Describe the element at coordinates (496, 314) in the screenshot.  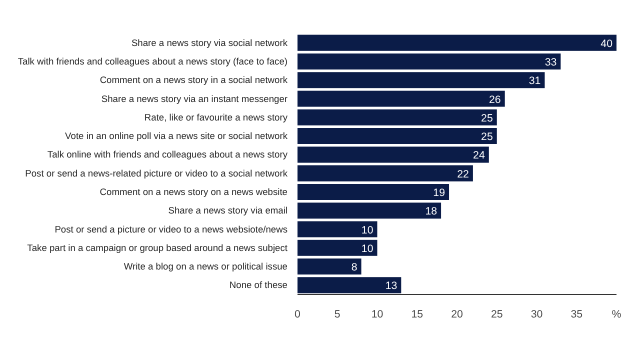
I see `x-tick-label: 25` at that location.